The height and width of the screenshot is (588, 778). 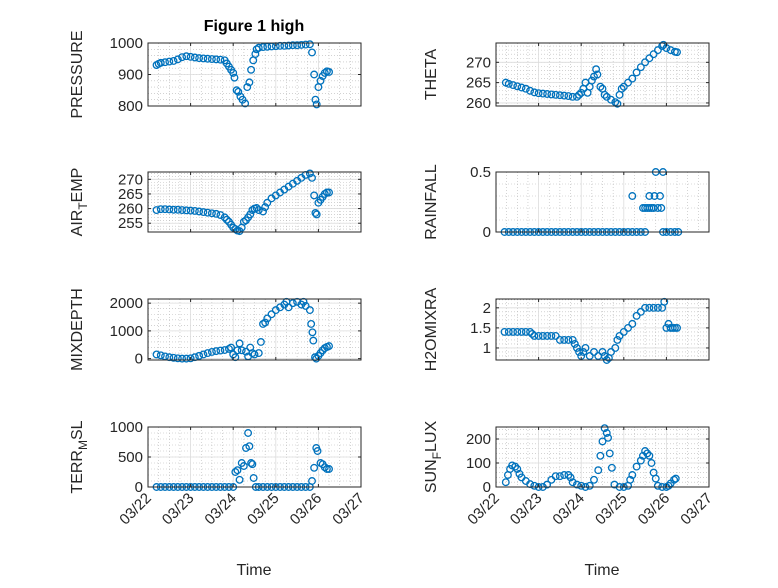 What do you see at coordinates (254, 26) in the screenshot?
I see `chart-title: Figure 1 high` at bounding box center [254, 26].